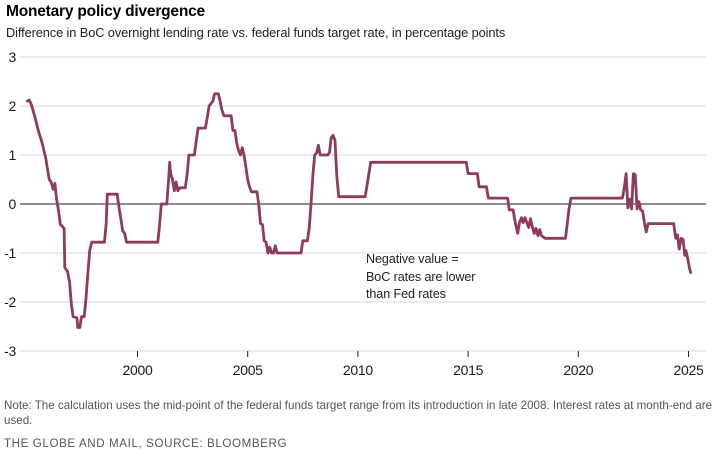  Describe the element at coordinates (358, 370) in the screenshot. I see `x-tick-label: 2010` at that location.